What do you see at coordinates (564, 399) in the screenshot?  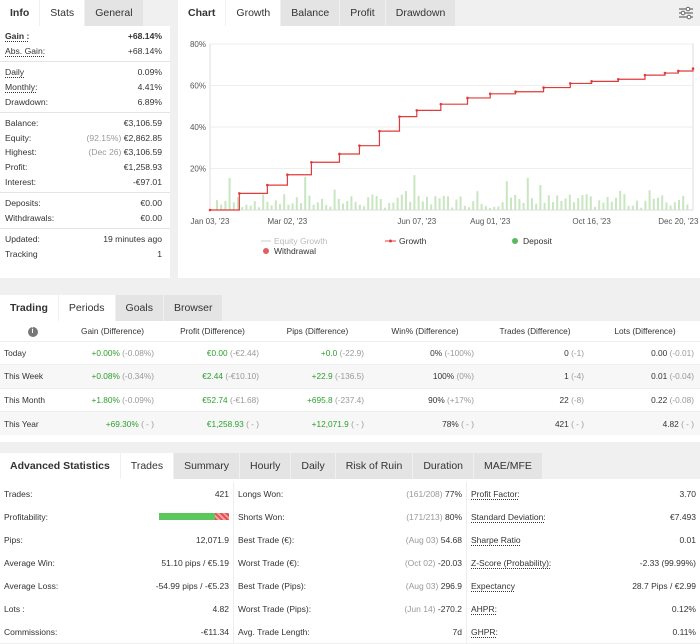 I see `trades-cell: 22` at bounding box center [564, 399].